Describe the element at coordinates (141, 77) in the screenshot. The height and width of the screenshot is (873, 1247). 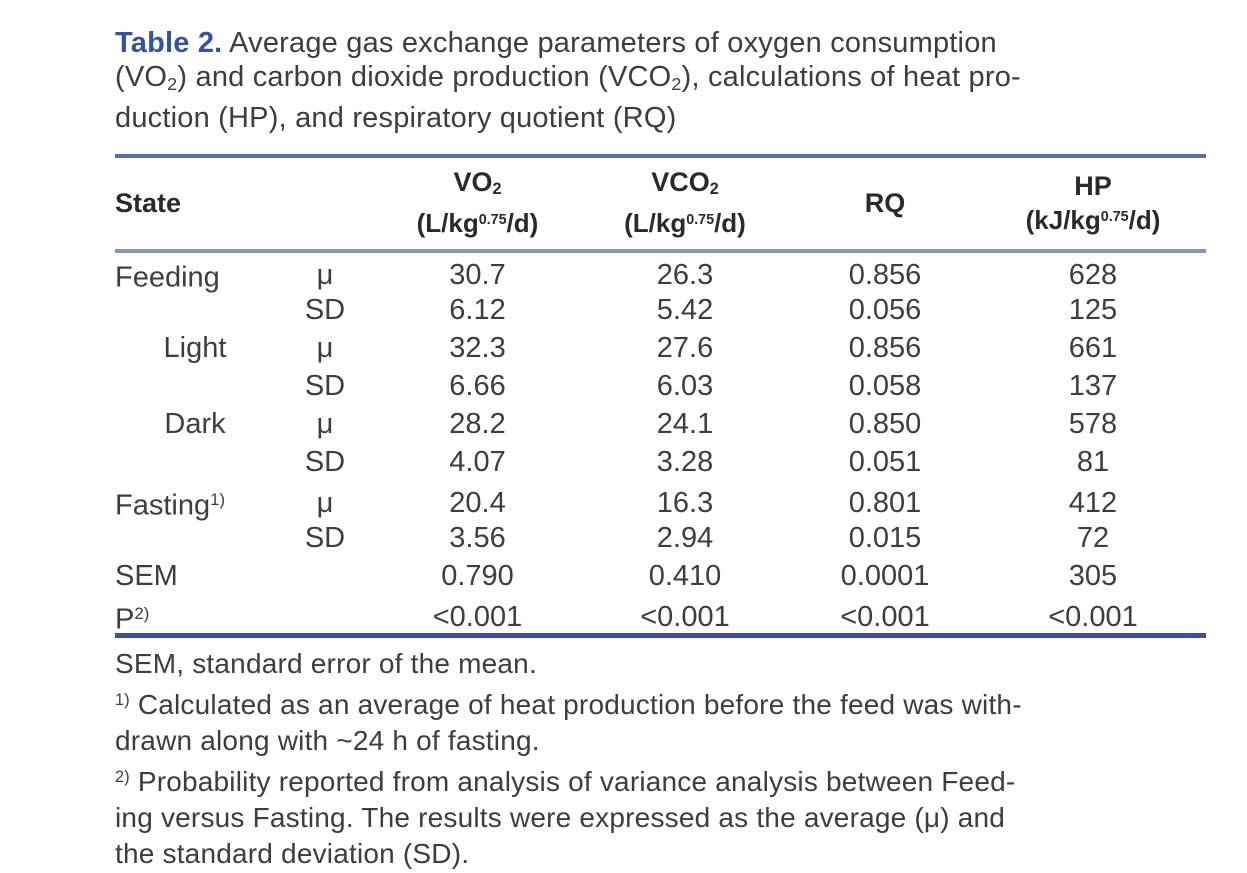
I see `caption-text: (VO` at that location.